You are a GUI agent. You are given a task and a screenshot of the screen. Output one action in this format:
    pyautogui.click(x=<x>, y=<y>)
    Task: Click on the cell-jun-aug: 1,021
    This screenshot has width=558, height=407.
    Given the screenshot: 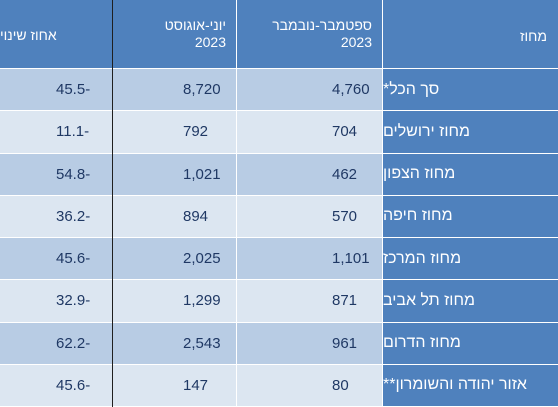 What is the action you would take?
    pyautogui.click(x=175, y=174)
    